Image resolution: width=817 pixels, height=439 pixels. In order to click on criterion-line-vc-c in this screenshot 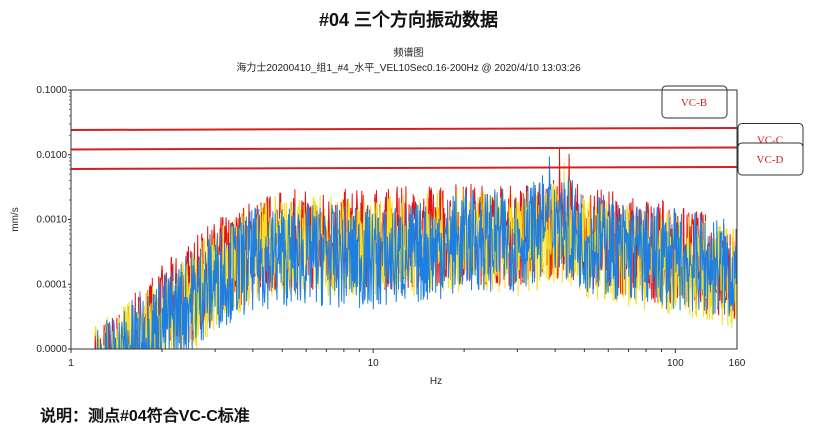, I will do `click(404, 148)`.